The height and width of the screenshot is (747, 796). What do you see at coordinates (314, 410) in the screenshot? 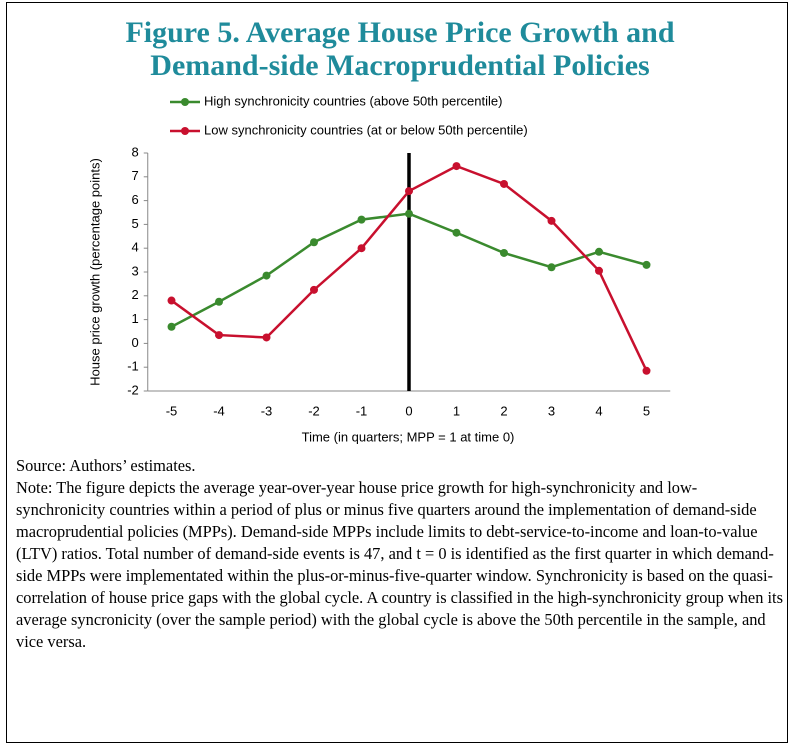
I see `x-tick-label: -2` at bounding box center [314, 410].